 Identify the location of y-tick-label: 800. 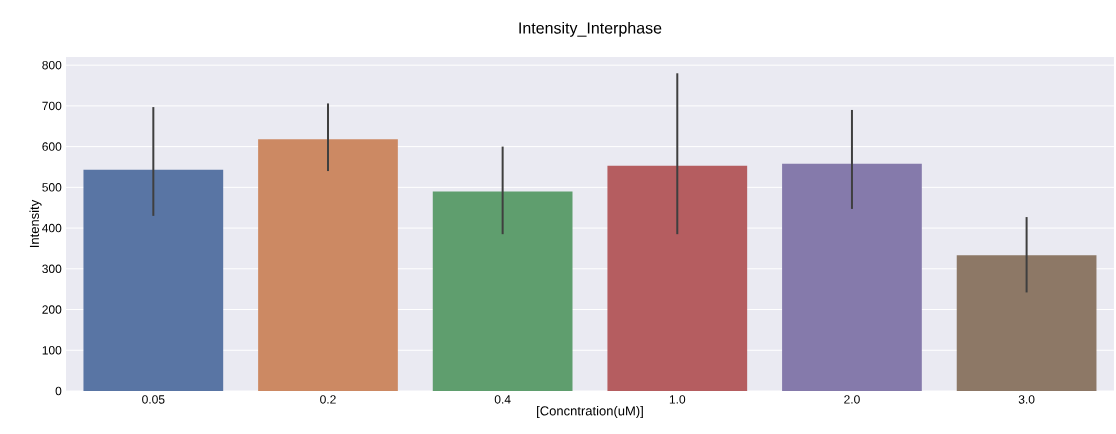
(52, 65).